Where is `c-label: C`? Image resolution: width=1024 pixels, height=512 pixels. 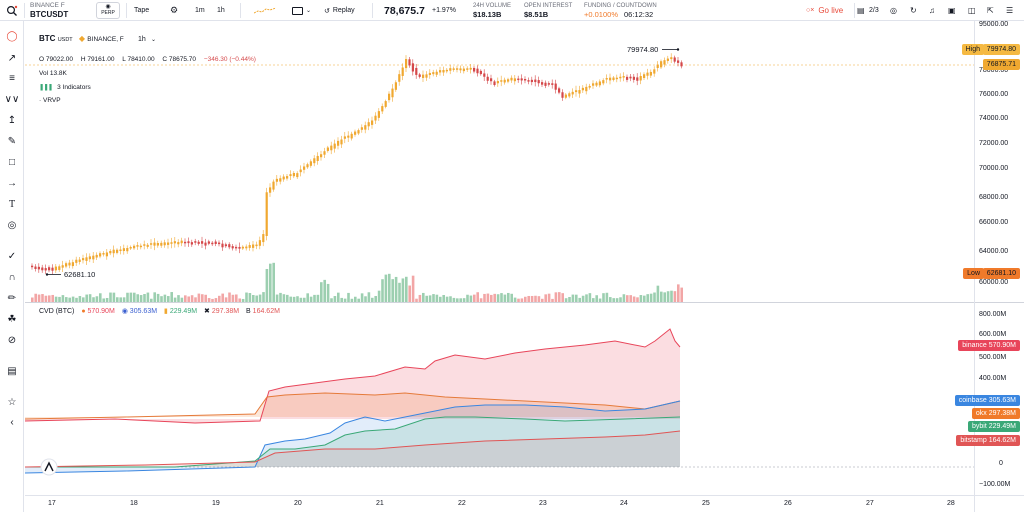 c-label: C is located at coordinates (165, 59).